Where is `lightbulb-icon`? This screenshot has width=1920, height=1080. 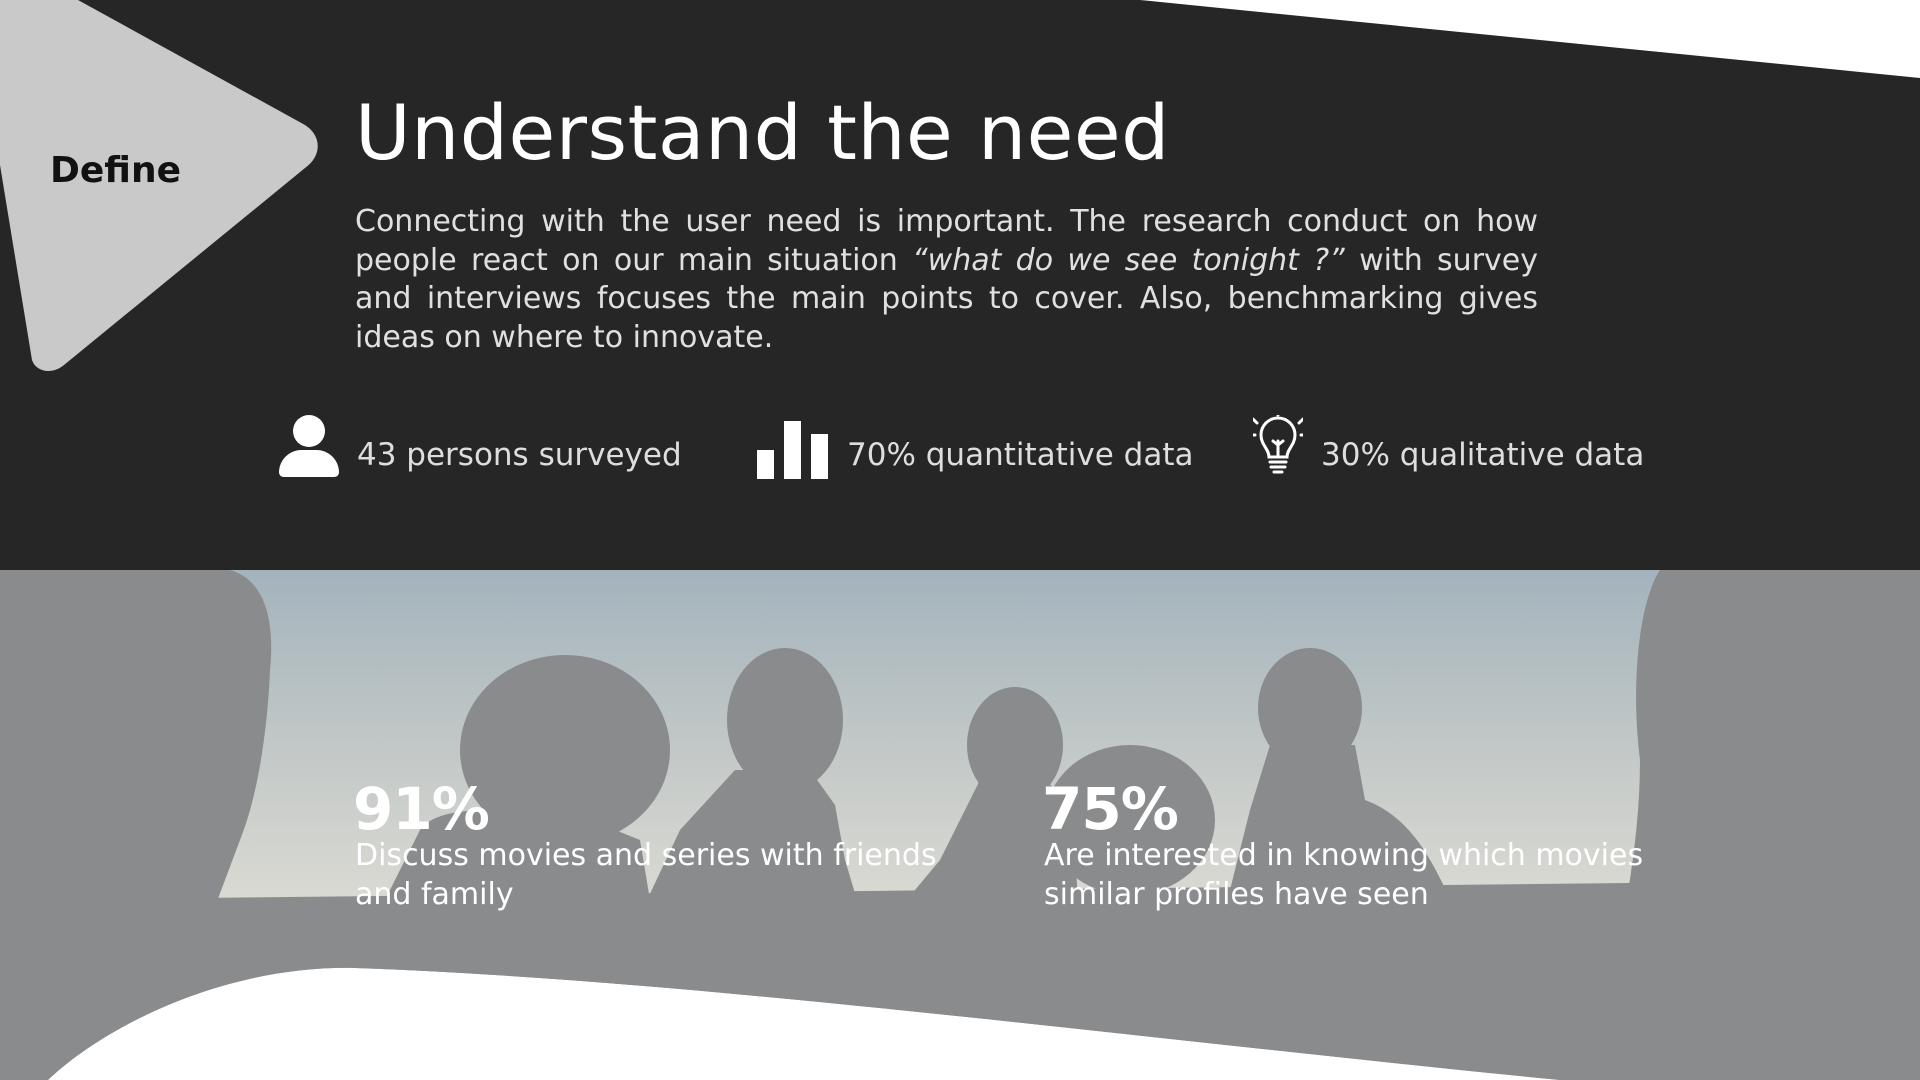 lightbulb-icon is located at coordinates (1278, 443).